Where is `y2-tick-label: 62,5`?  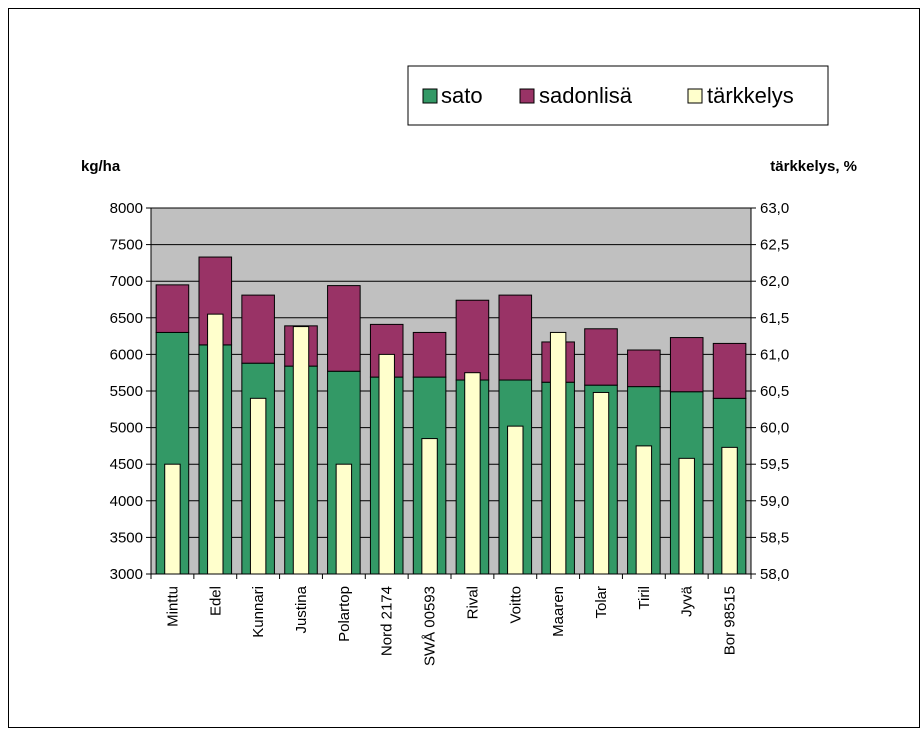
y2-tick-label: 62,5 is located at coordinates (774, 245).